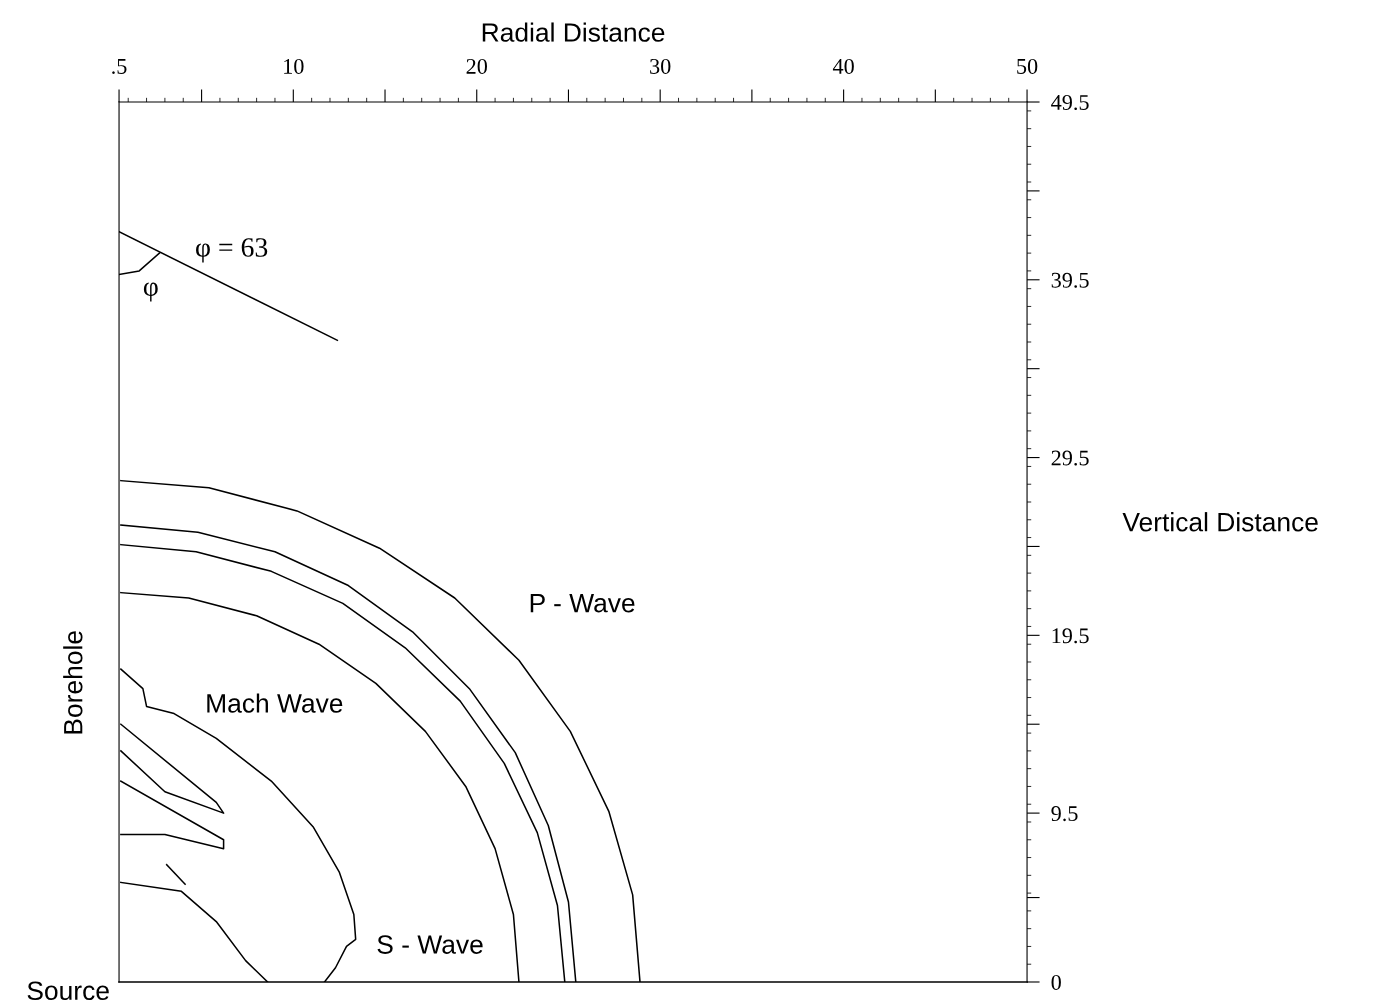 This screenshot has width=1381, height=1008. Describe the element at coordinates (843, 66) in the screenshot. I see `x-tick-label: 40` at that location.